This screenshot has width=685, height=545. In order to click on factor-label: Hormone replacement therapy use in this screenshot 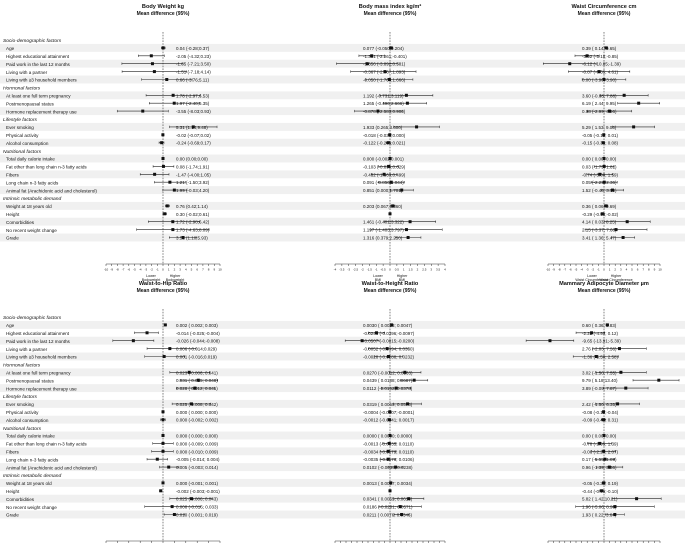, I will do `click(41, 111)`.